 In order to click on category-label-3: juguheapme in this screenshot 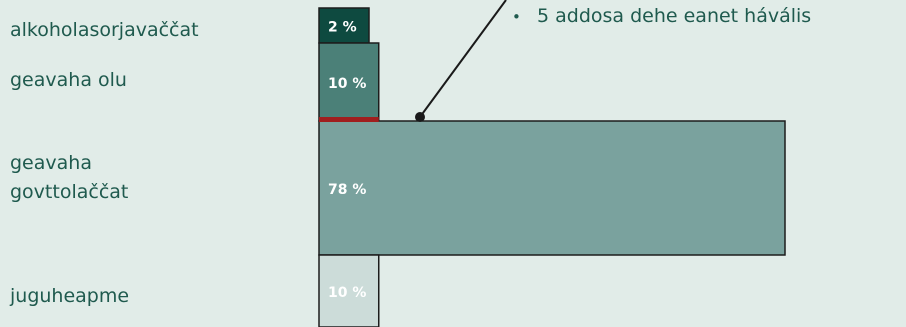, I will do `click(69, 296)`.